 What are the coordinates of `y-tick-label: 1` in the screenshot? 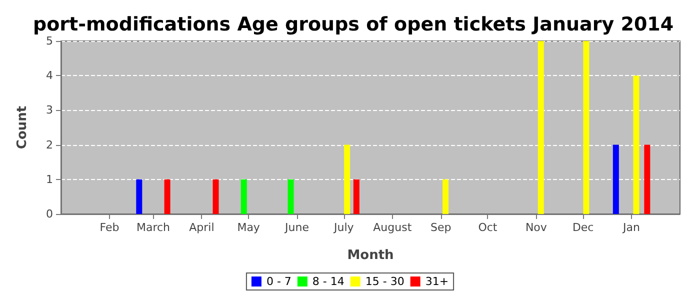 It's located at (49, 179).